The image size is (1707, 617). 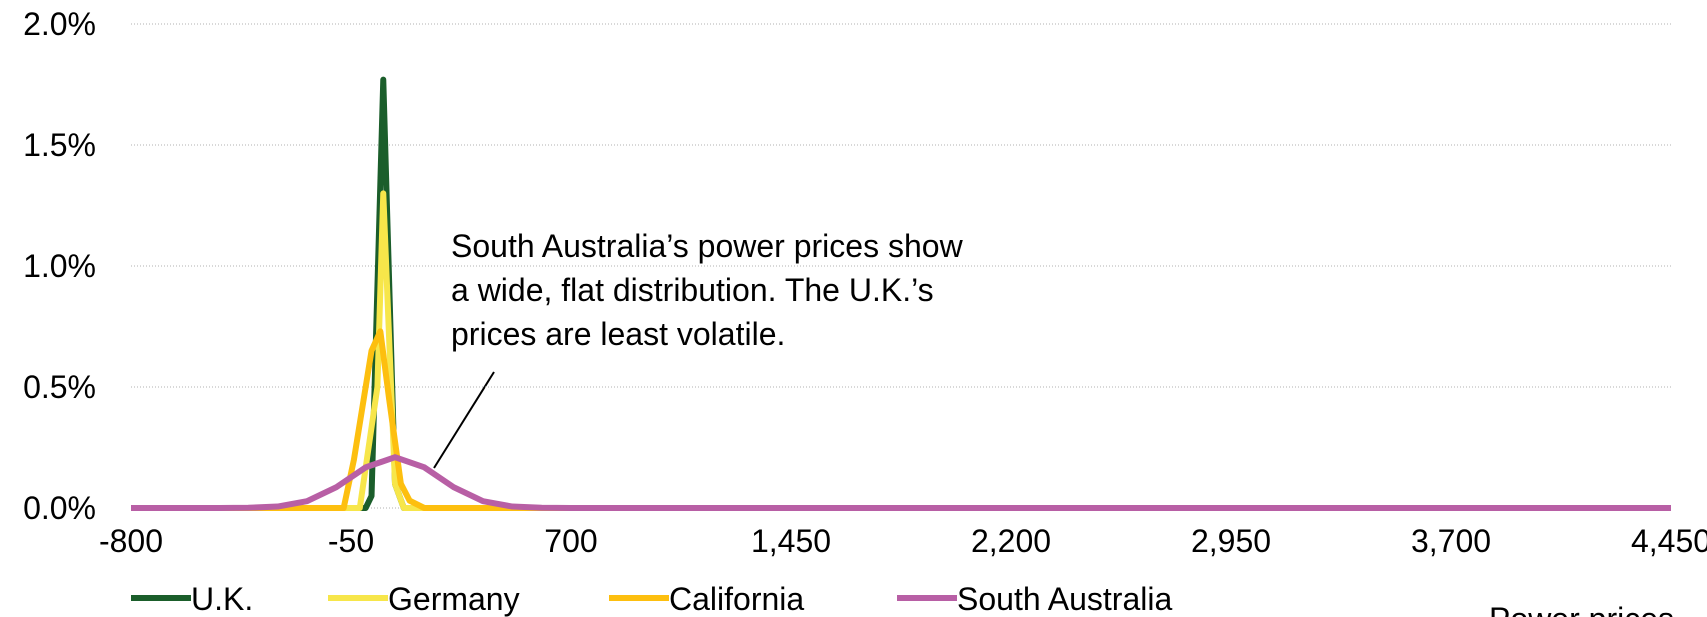 I want to click on x-tick-label: -800, so click(x=131, y=541).